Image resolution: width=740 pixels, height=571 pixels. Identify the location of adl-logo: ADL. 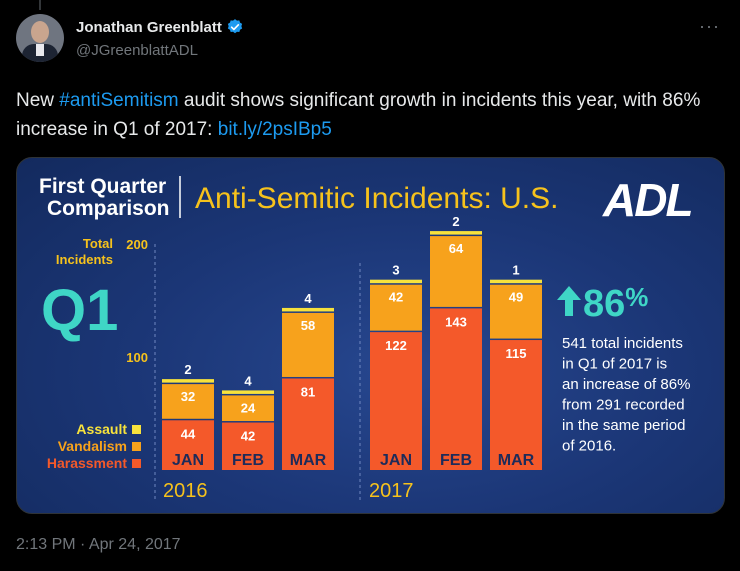
(647, 200).